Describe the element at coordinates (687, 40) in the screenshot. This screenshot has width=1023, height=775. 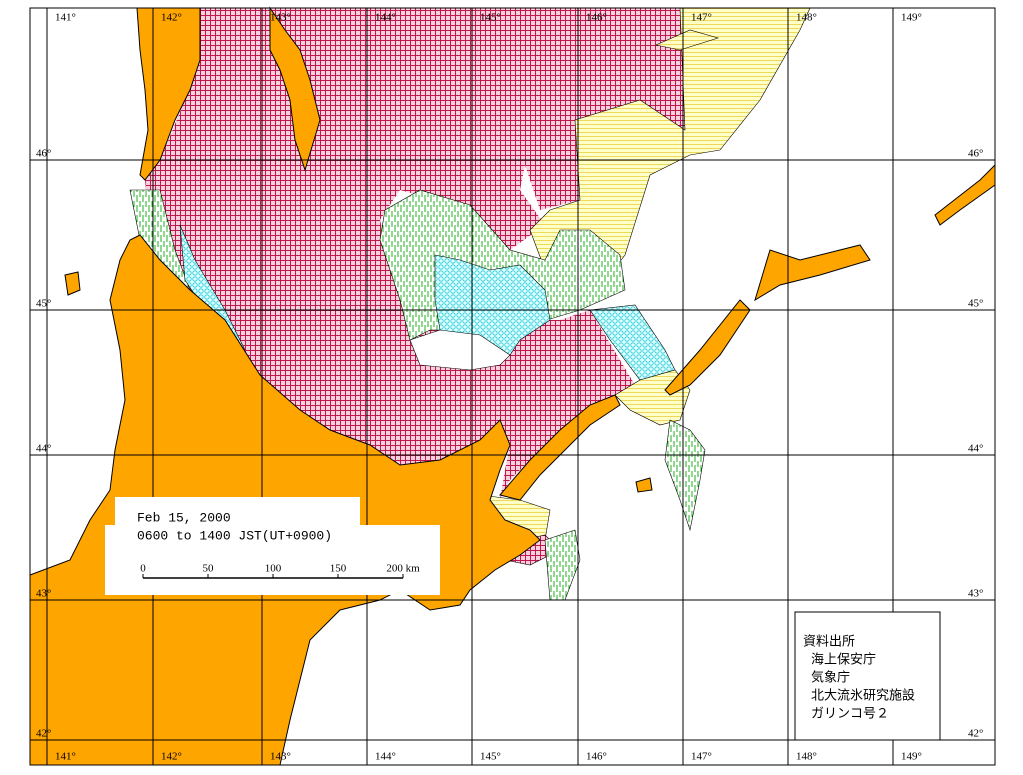
I see `ice-yellow` at that location.